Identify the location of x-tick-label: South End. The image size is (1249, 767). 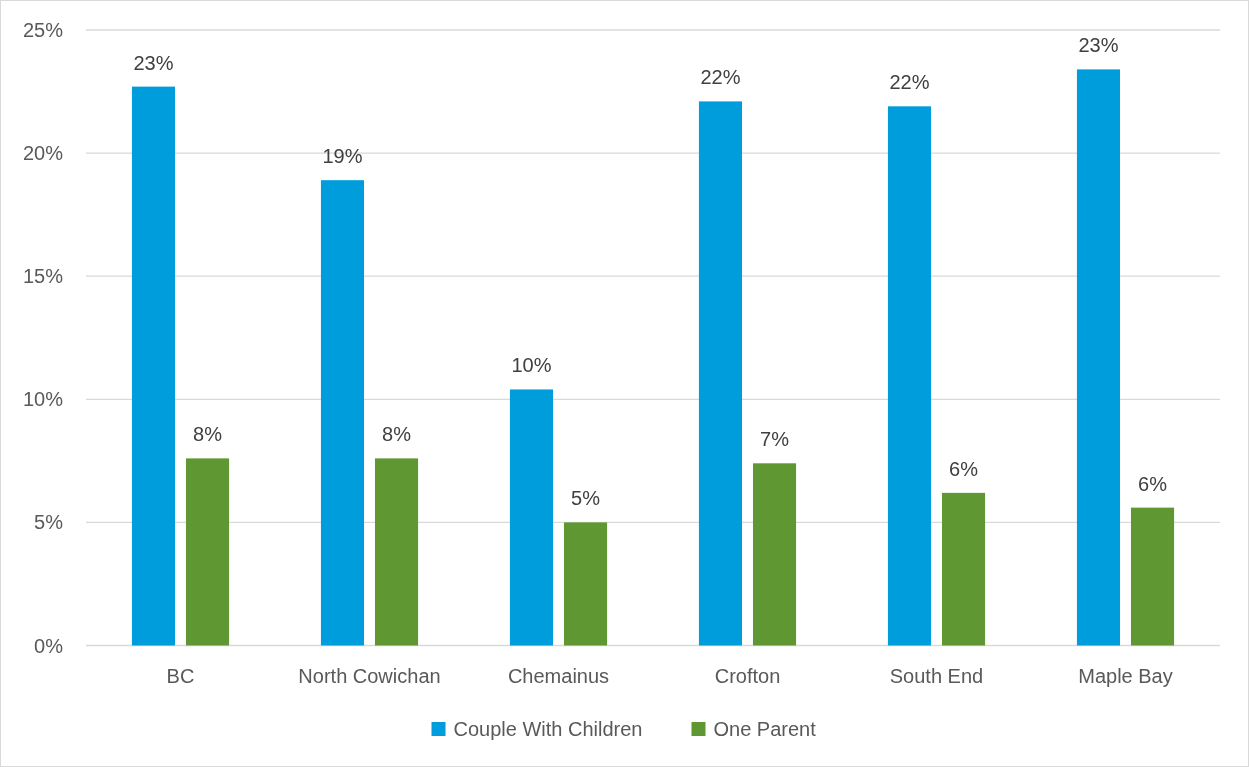
(936, 676).